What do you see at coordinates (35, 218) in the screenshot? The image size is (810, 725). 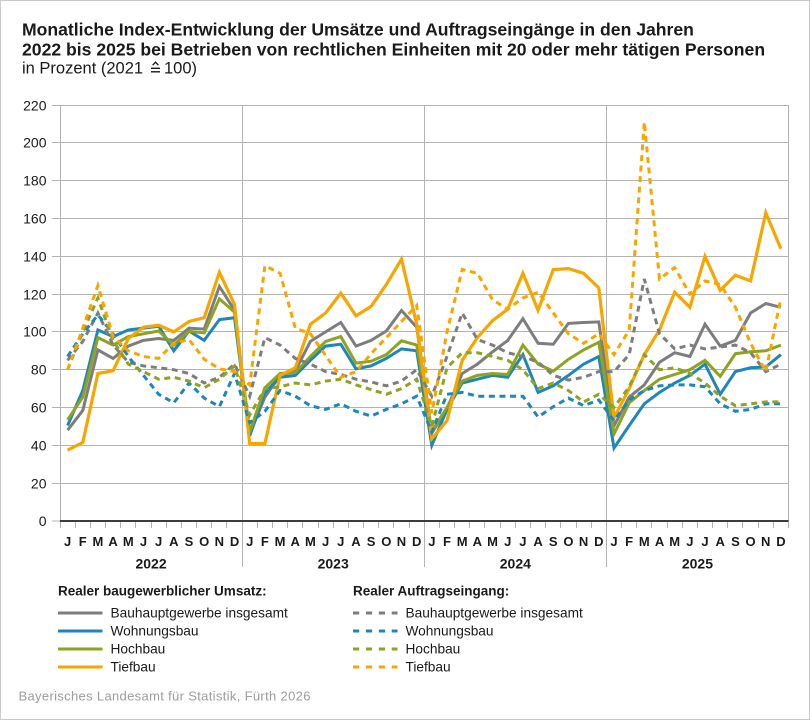 I see `svg-text: 160` at bounding box center [35, 218].